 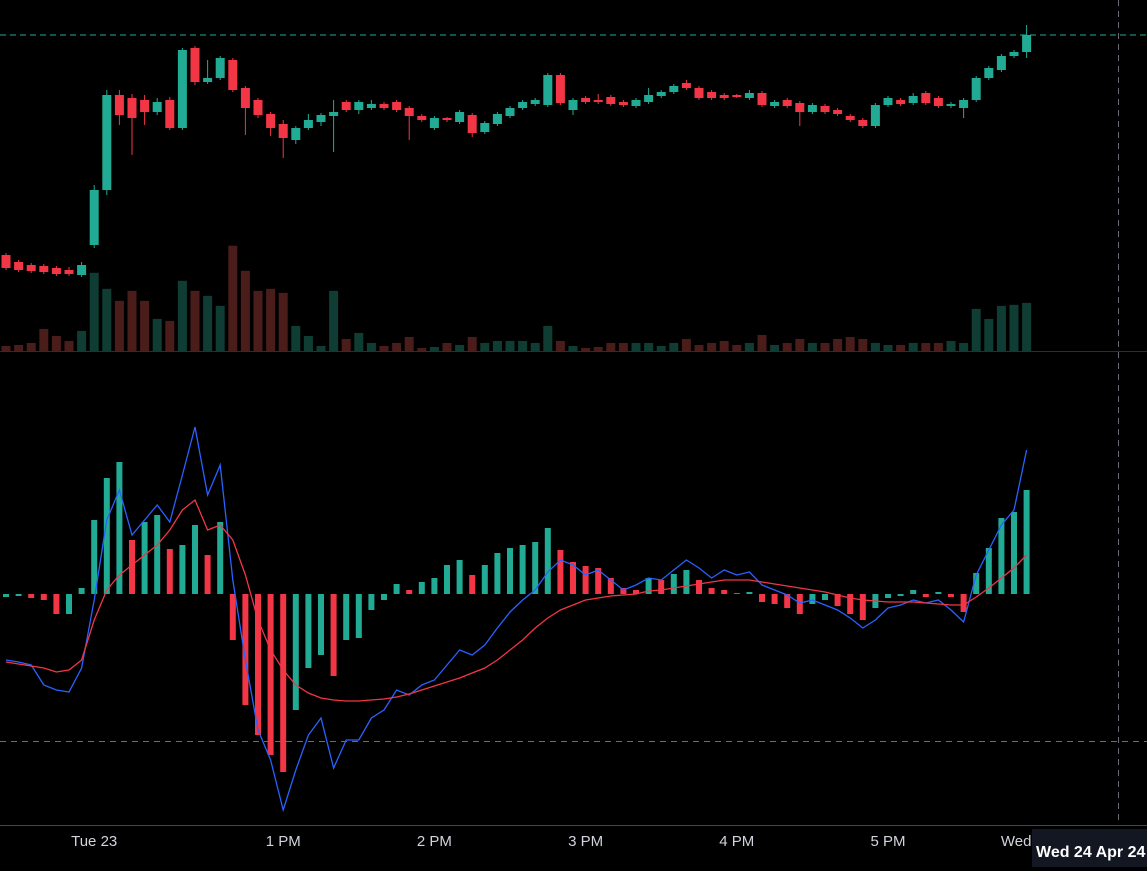 I want to click on x-tick-label: 4 PM, so click(x=736, y=841).